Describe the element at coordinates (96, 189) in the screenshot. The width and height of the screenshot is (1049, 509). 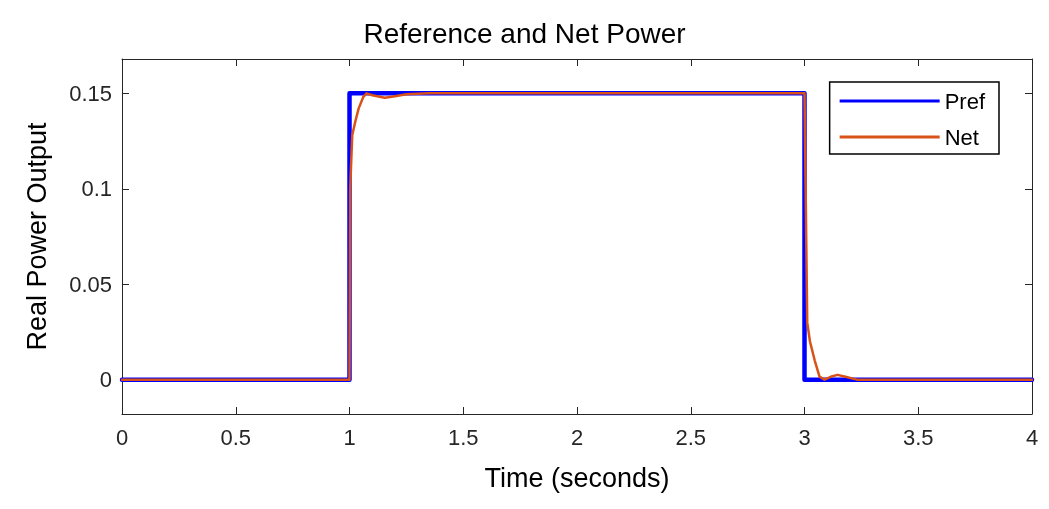
I see `y-tick-label: 0.1` at that location.